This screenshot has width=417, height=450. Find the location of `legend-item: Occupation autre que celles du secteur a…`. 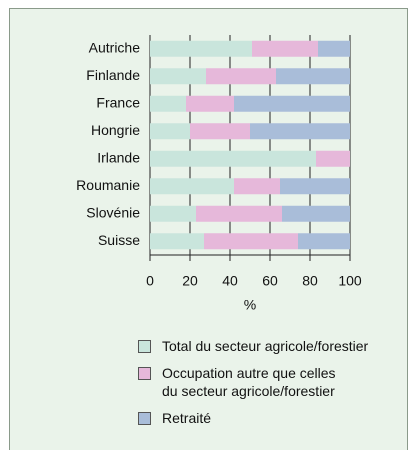

legend-item: Occupation autre que celles du secteur a… is located at coordinates (253, 382).